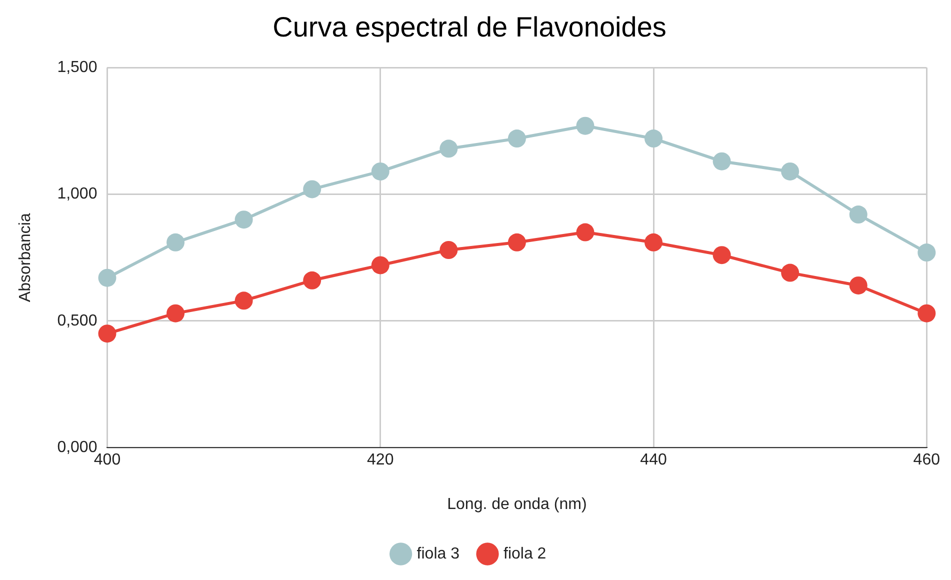  Describe the element at coordinates (77, 194) in the screenshot. I see `y-tick-label: 1,000` at that location.